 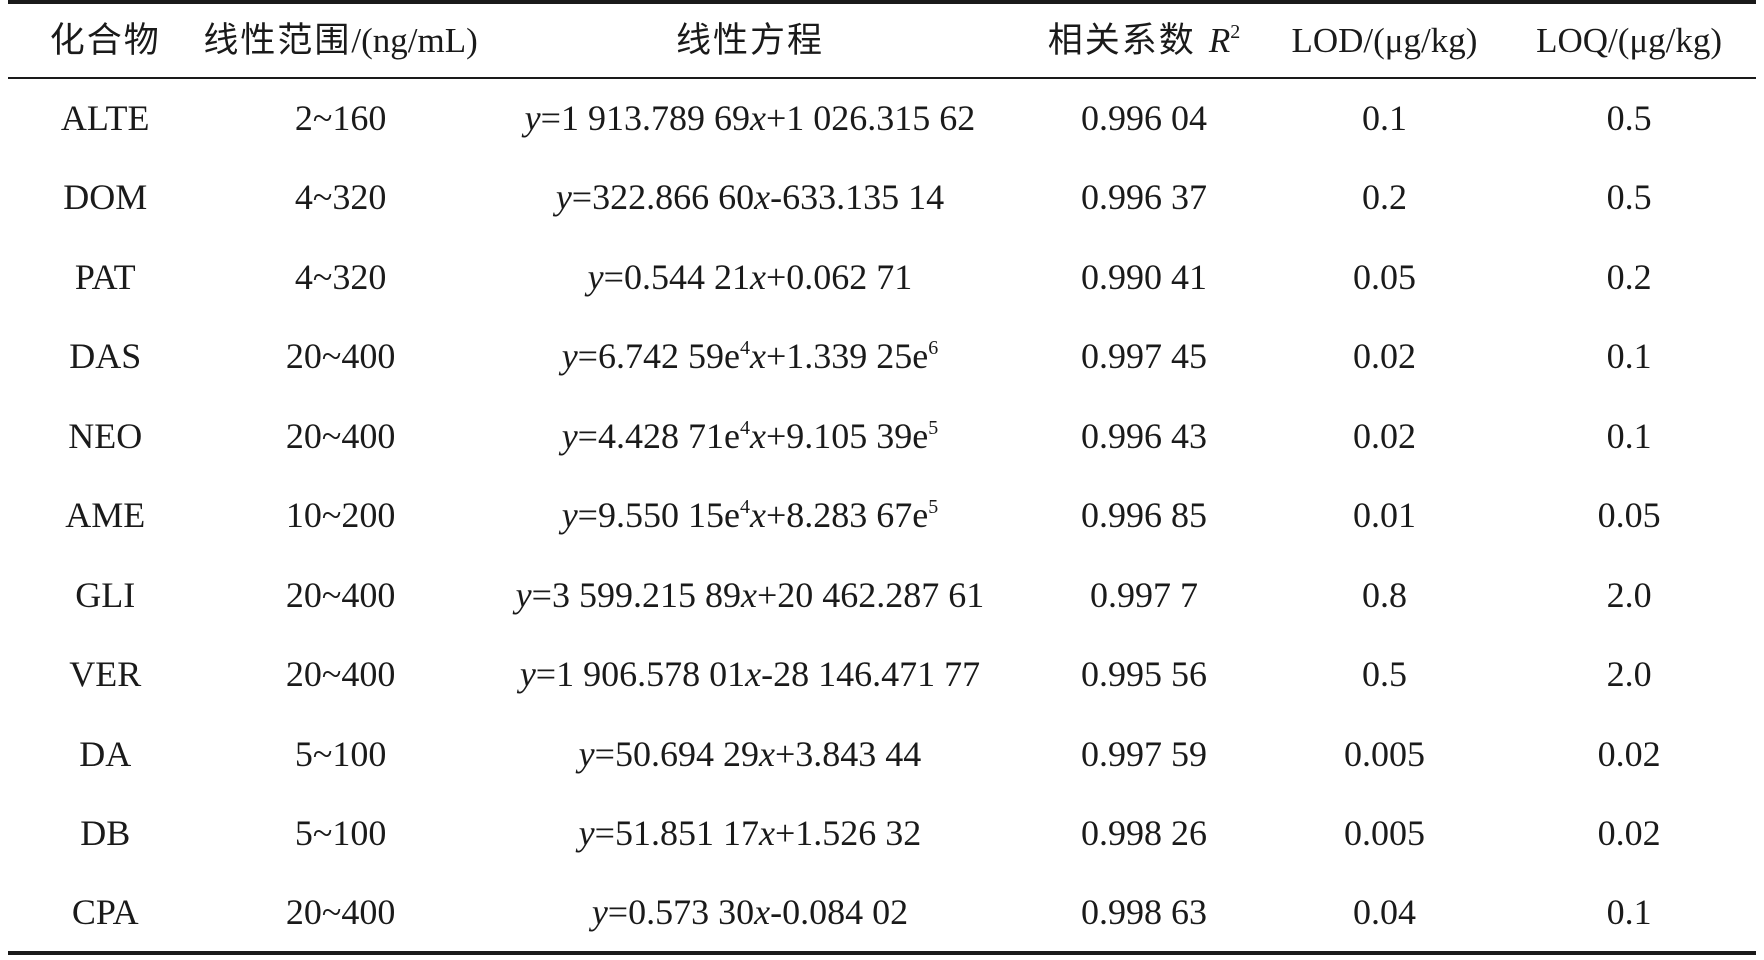 What do you see at coordinates (847, 435) in the screenshot?
I see `equation-term: +9.105 39e` at bounding box center [847, 435].